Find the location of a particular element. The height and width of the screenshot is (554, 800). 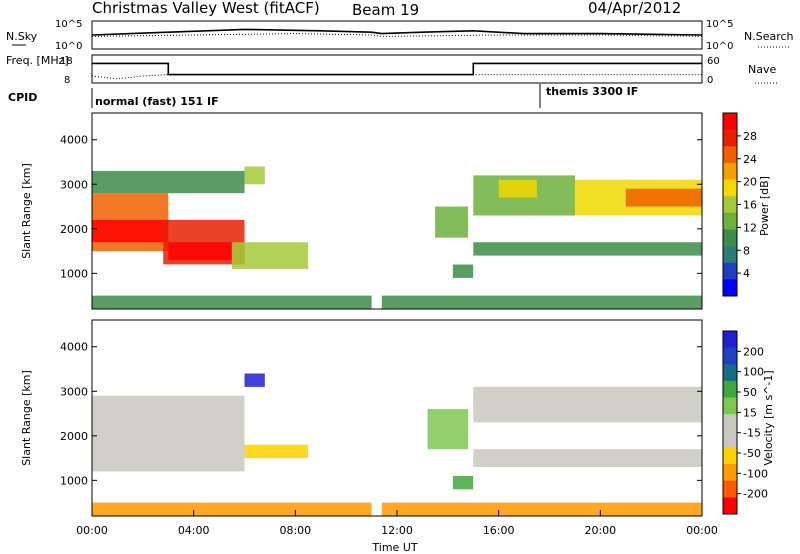

colorbar-tick-5: 8 is located at coordinates (746, 250).